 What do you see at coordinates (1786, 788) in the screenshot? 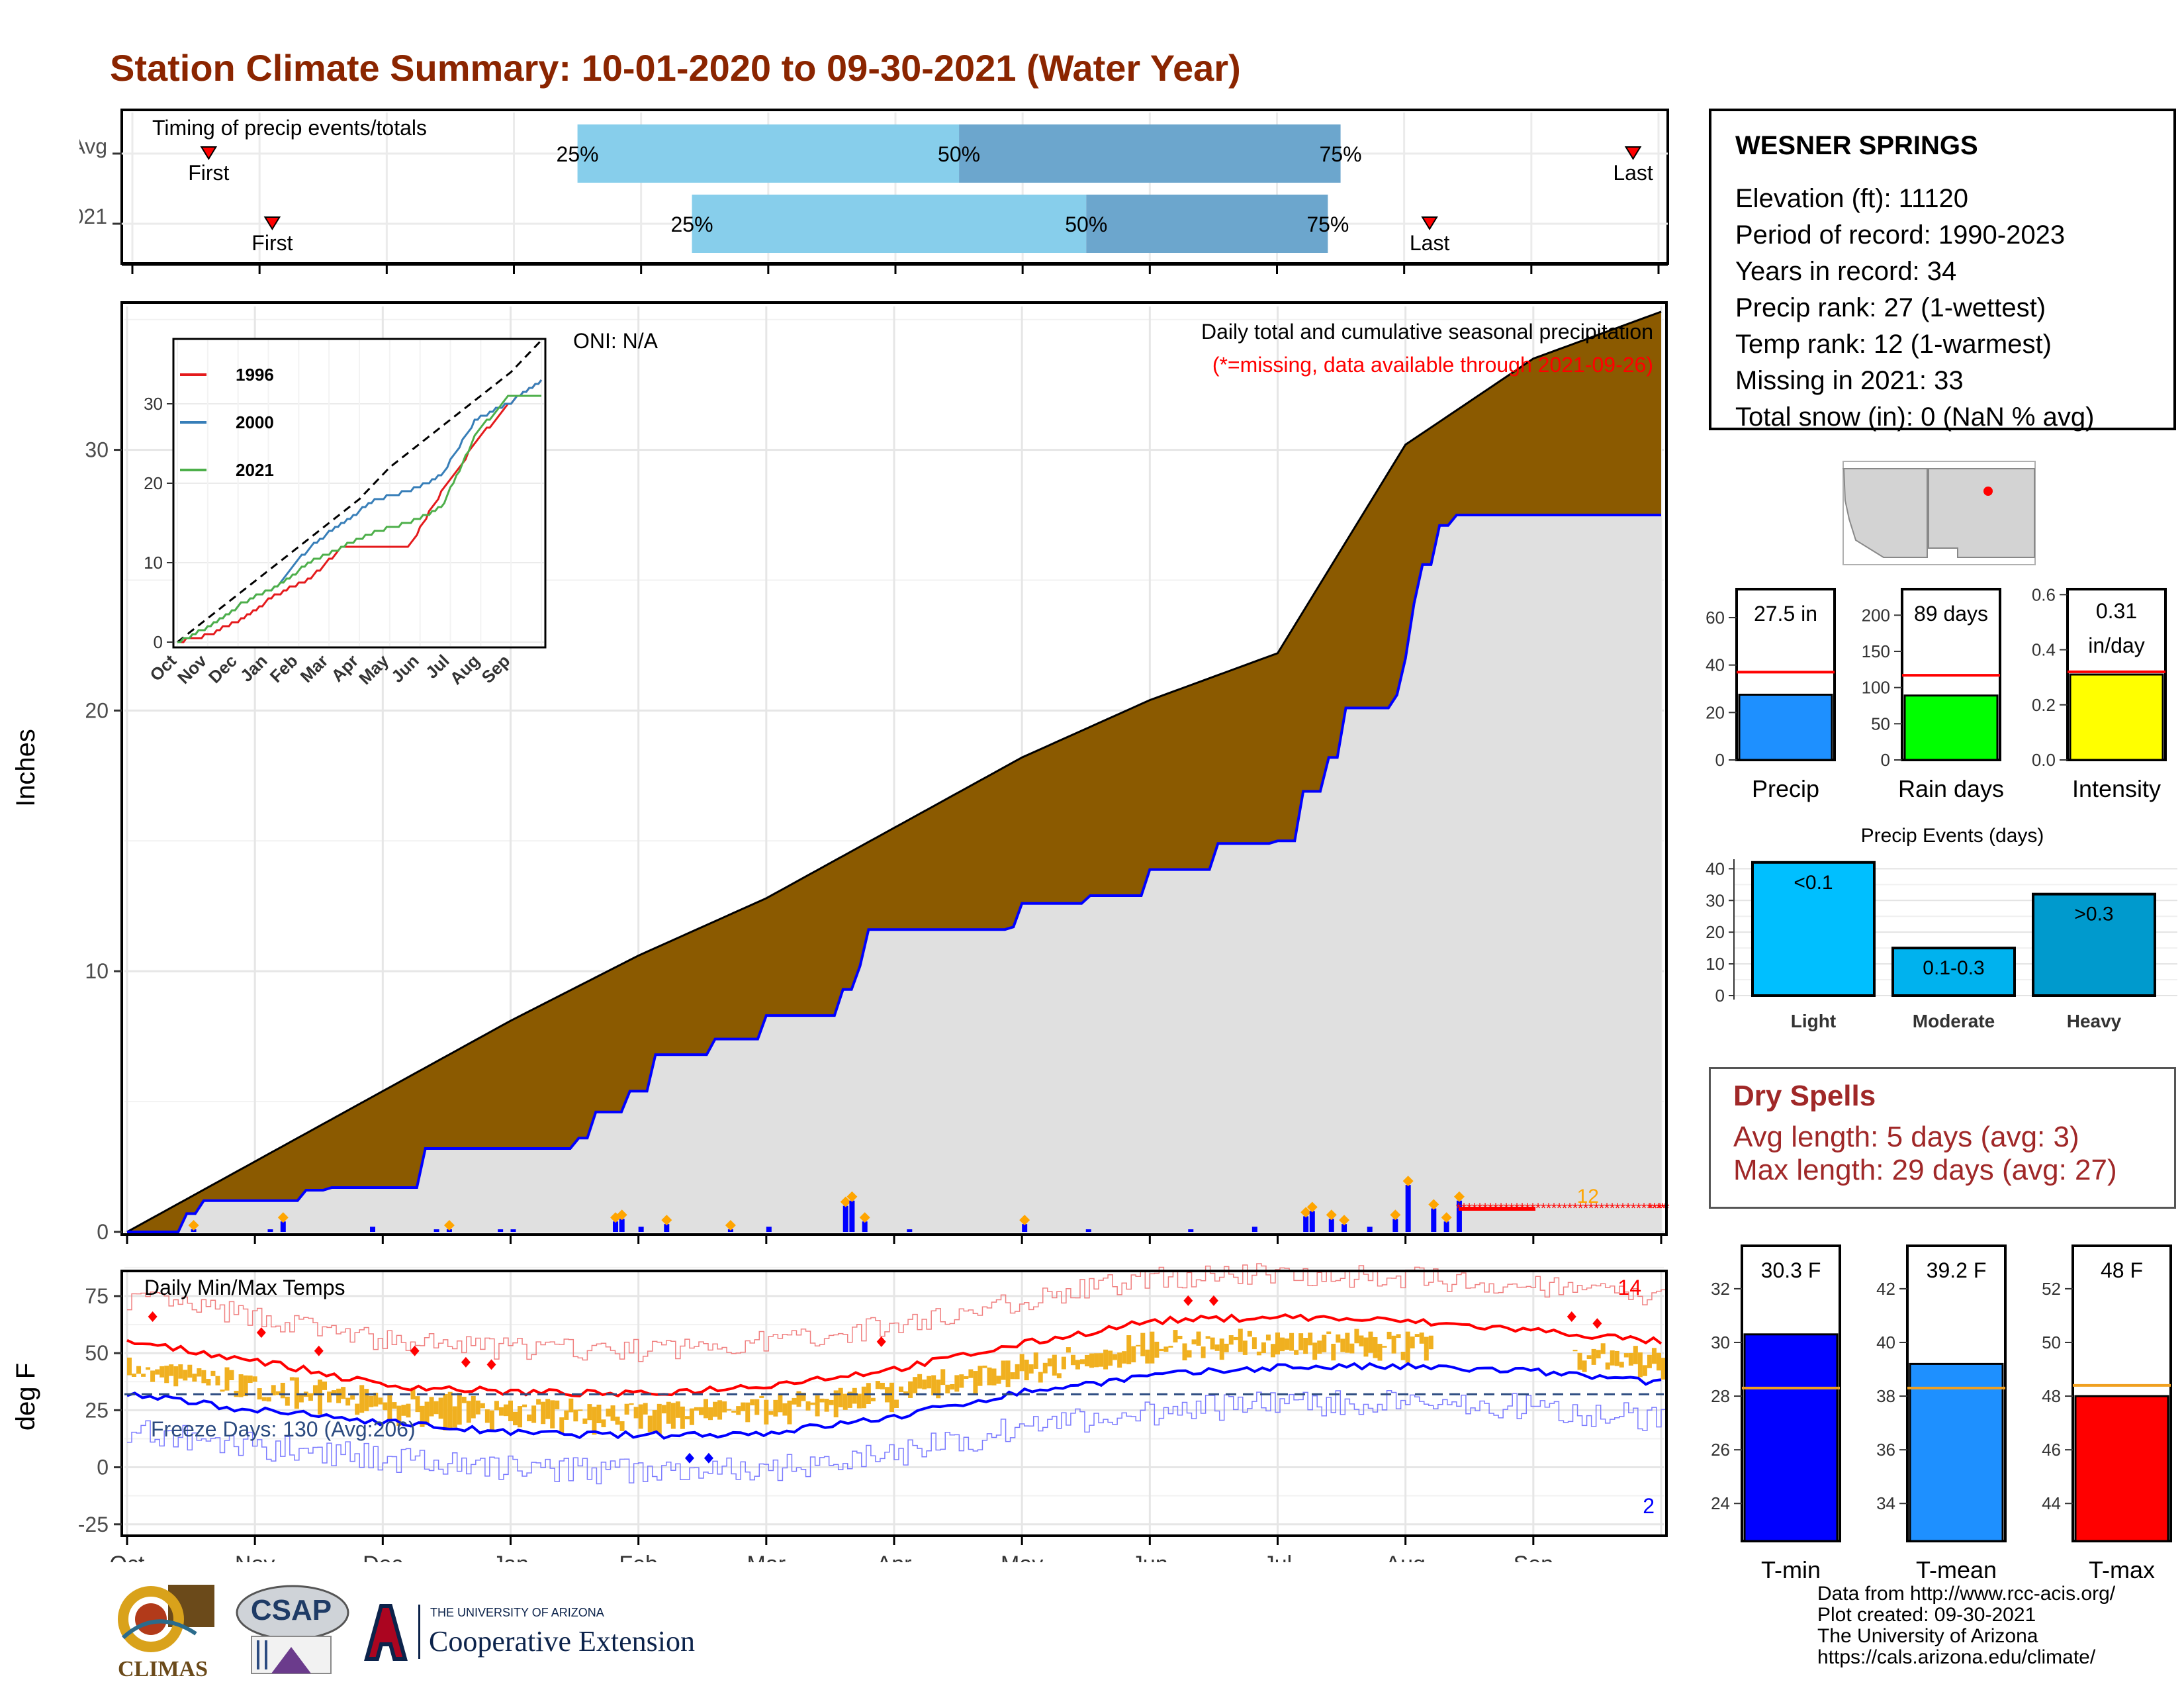
I see `summary-card-name: Precip` at bounding box center [1786, 788].